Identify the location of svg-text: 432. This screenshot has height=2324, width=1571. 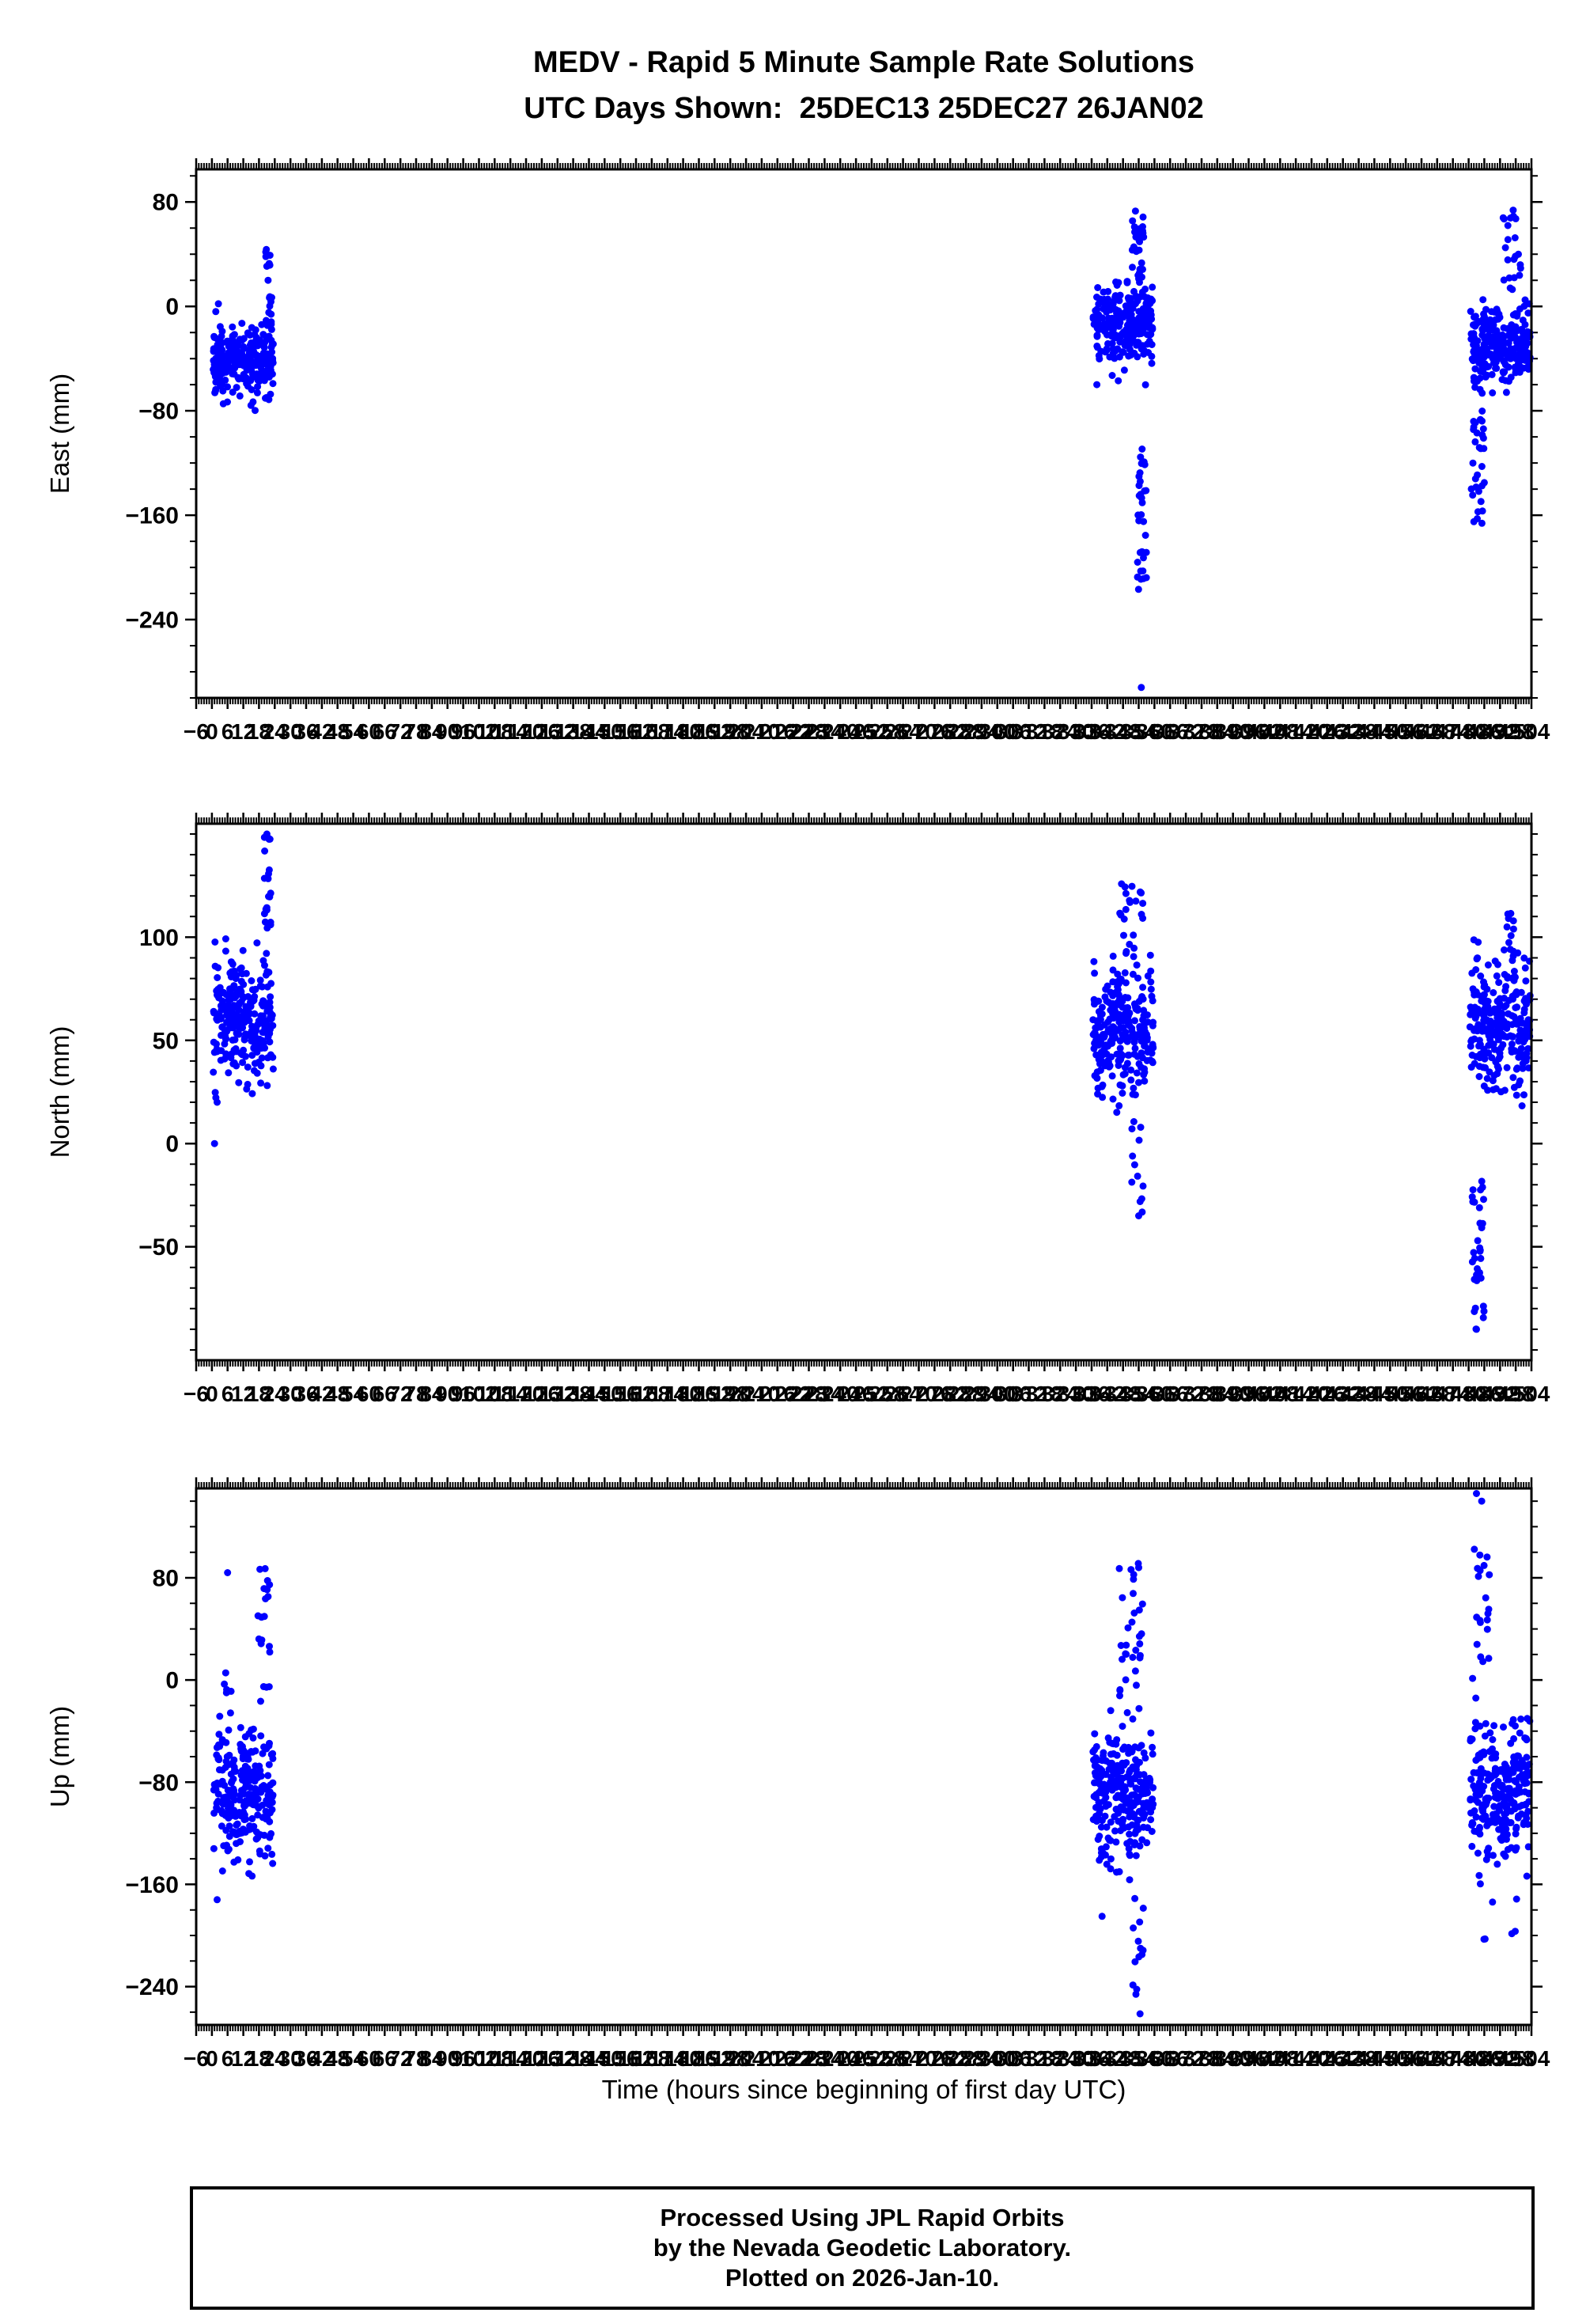
(1342, 1394).